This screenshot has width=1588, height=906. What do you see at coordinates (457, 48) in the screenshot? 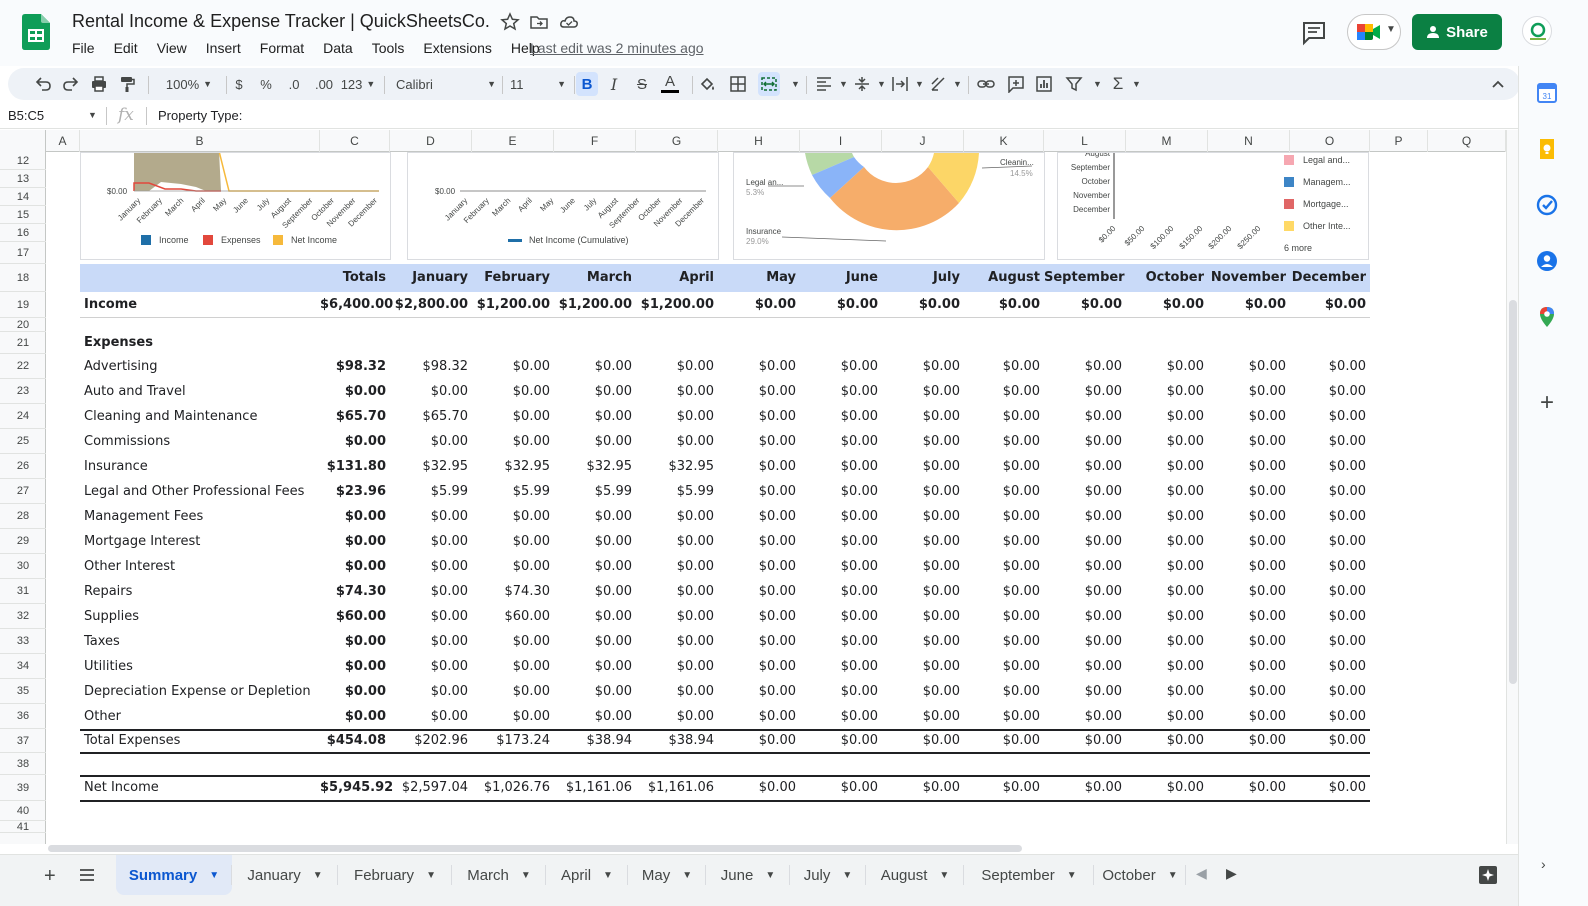
I see `menu-extensions: Extensions` at bounding box center [457, 48].